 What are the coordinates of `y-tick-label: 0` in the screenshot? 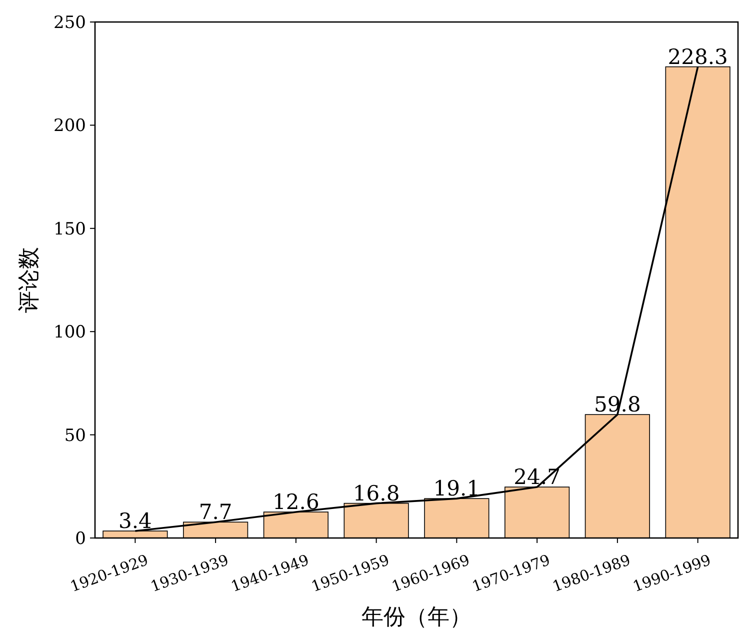 It's located at (80, 539).